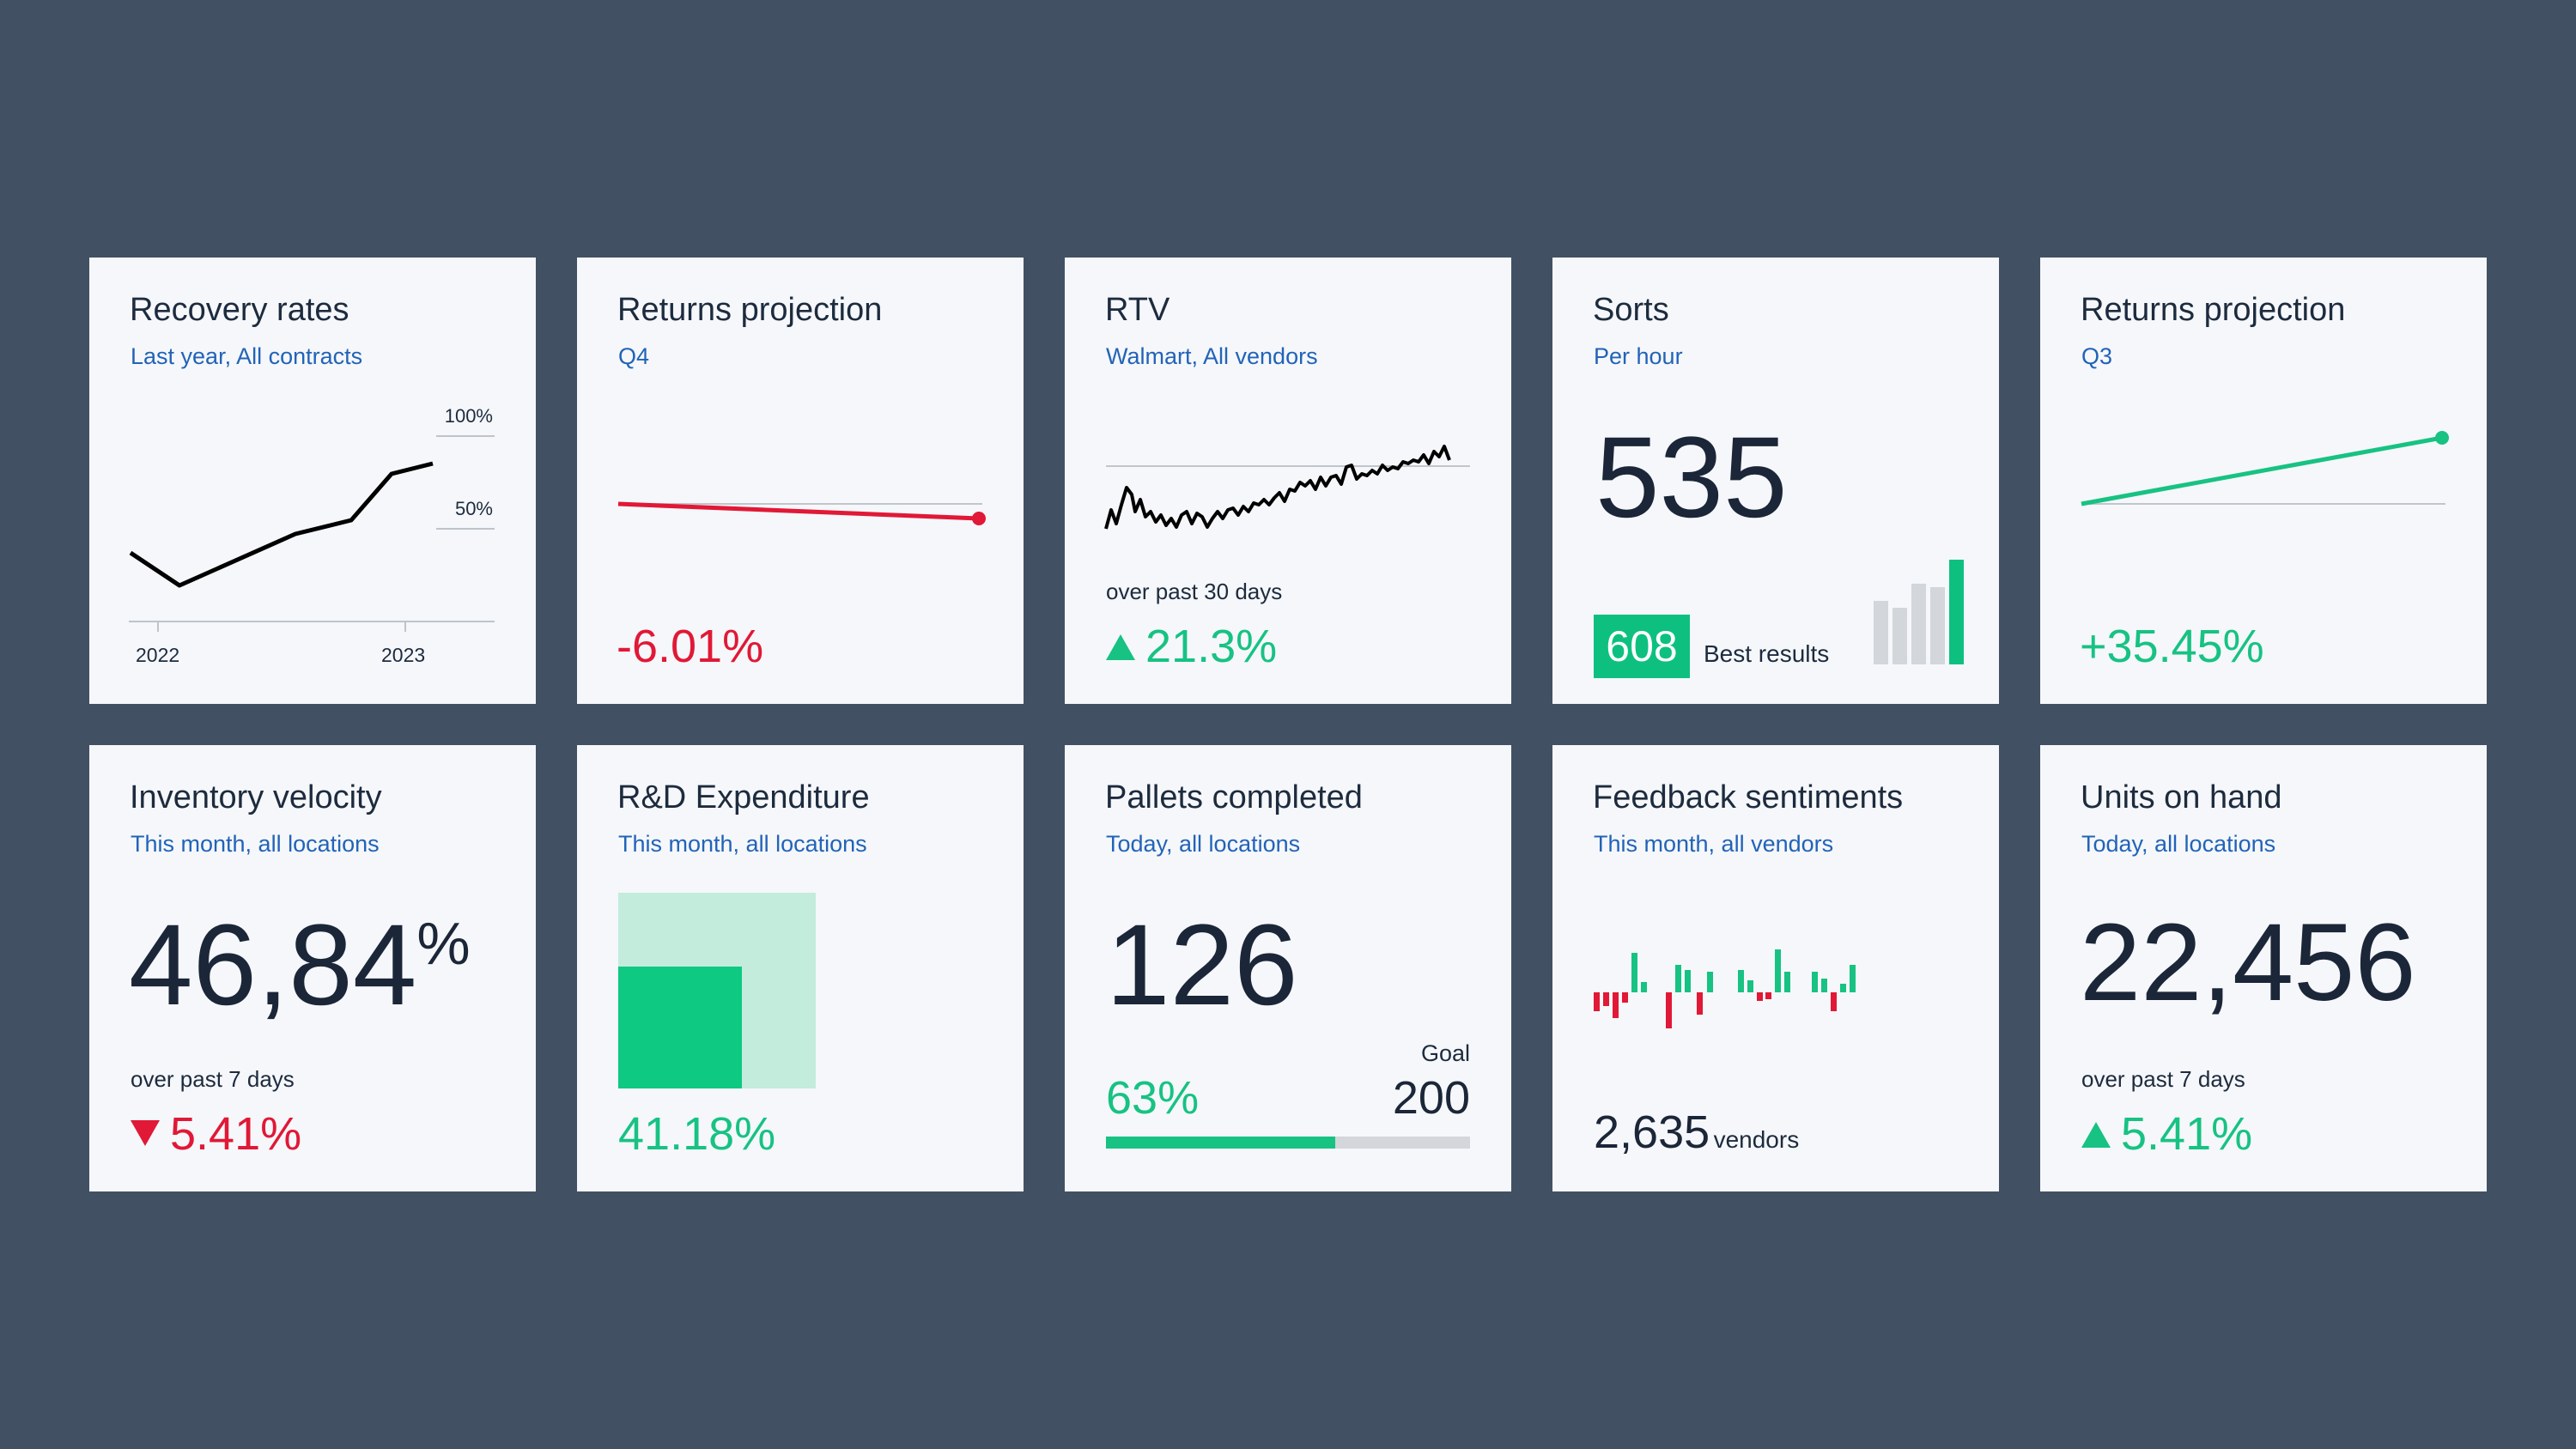 Image resolution: width=2576 pixels, height=1449 pixels. I want to click on card-title: RTV, so click(1137, 310).